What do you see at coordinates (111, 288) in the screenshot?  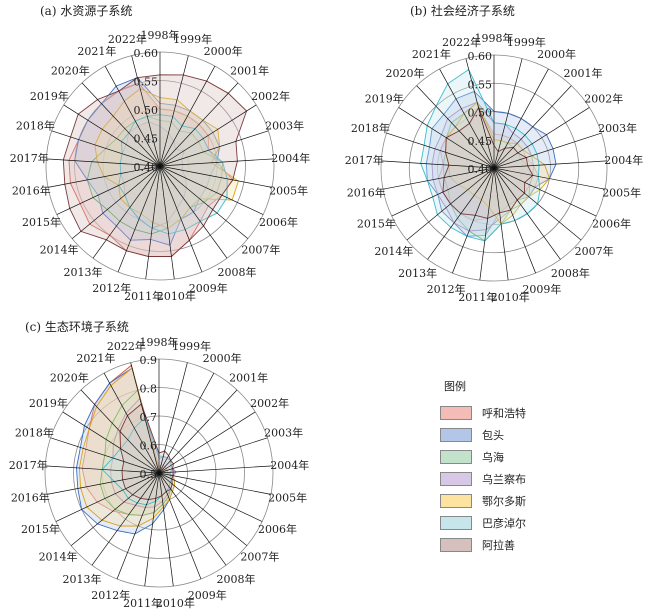 I see `category-label: 2012年` at bounding box center [111, 288].